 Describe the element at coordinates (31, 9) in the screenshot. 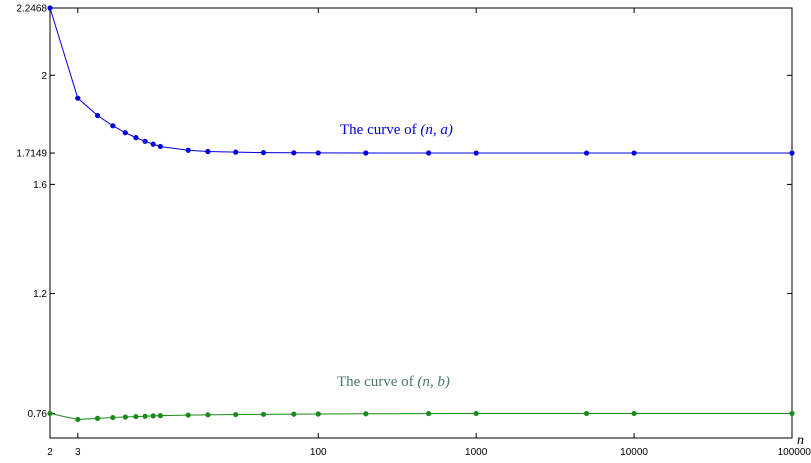

I see `y-tick-label-5: 2.2468` at that location.